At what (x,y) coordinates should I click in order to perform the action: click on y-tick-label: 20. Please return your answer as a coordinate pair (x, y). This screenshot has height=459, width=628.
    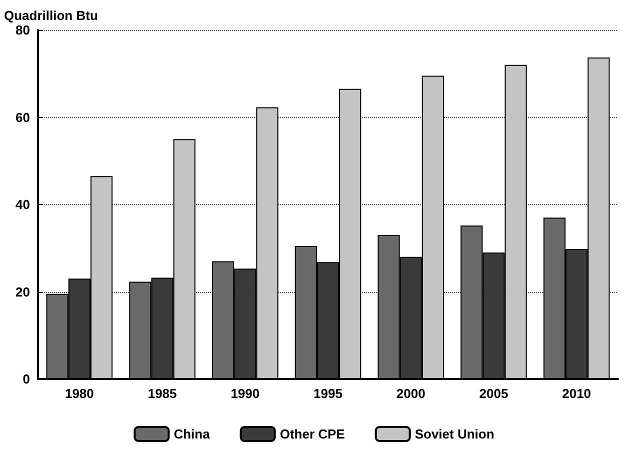
    Looking at the image, I should click on (23, 292).